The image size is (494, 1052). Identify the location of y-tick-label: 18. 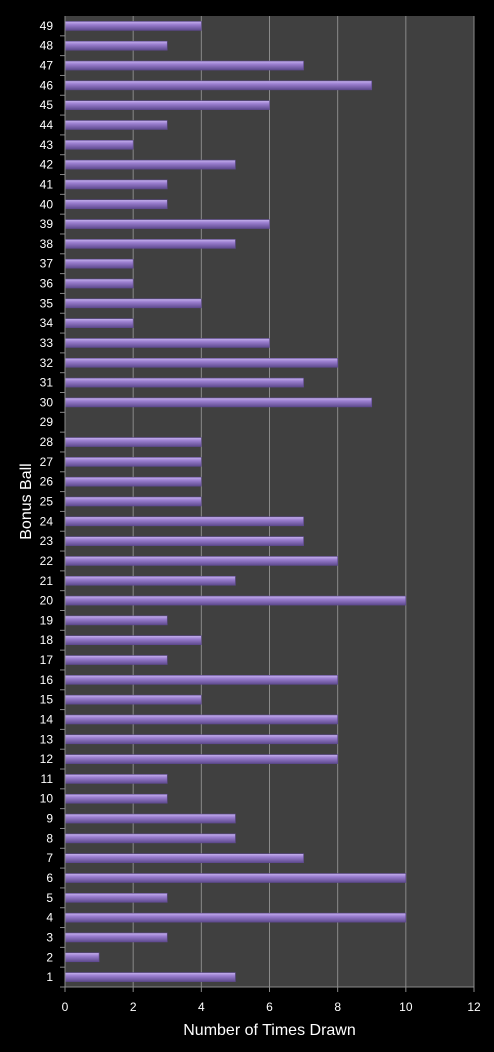
(47, 640).